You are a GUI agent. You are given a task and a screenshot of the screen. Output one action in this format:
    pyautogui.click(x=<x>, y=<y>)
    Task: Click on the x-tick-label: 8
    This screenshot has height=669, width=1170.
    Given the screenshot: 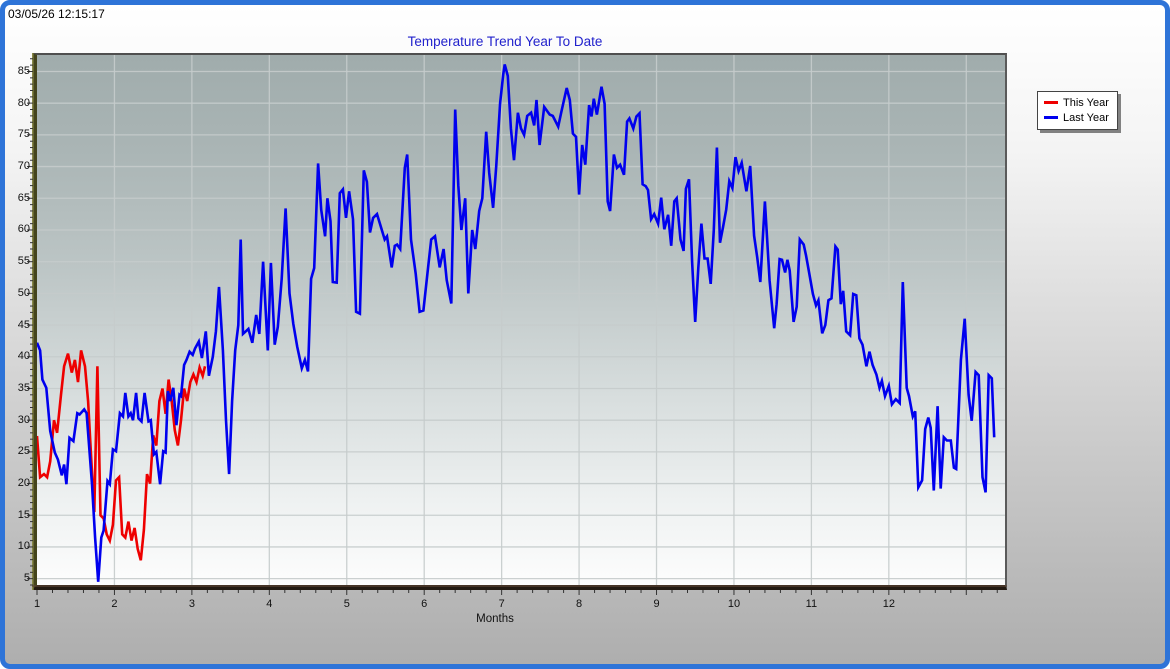 What is the action you would take?
    pyautogui.click(x=579, y=604)
    